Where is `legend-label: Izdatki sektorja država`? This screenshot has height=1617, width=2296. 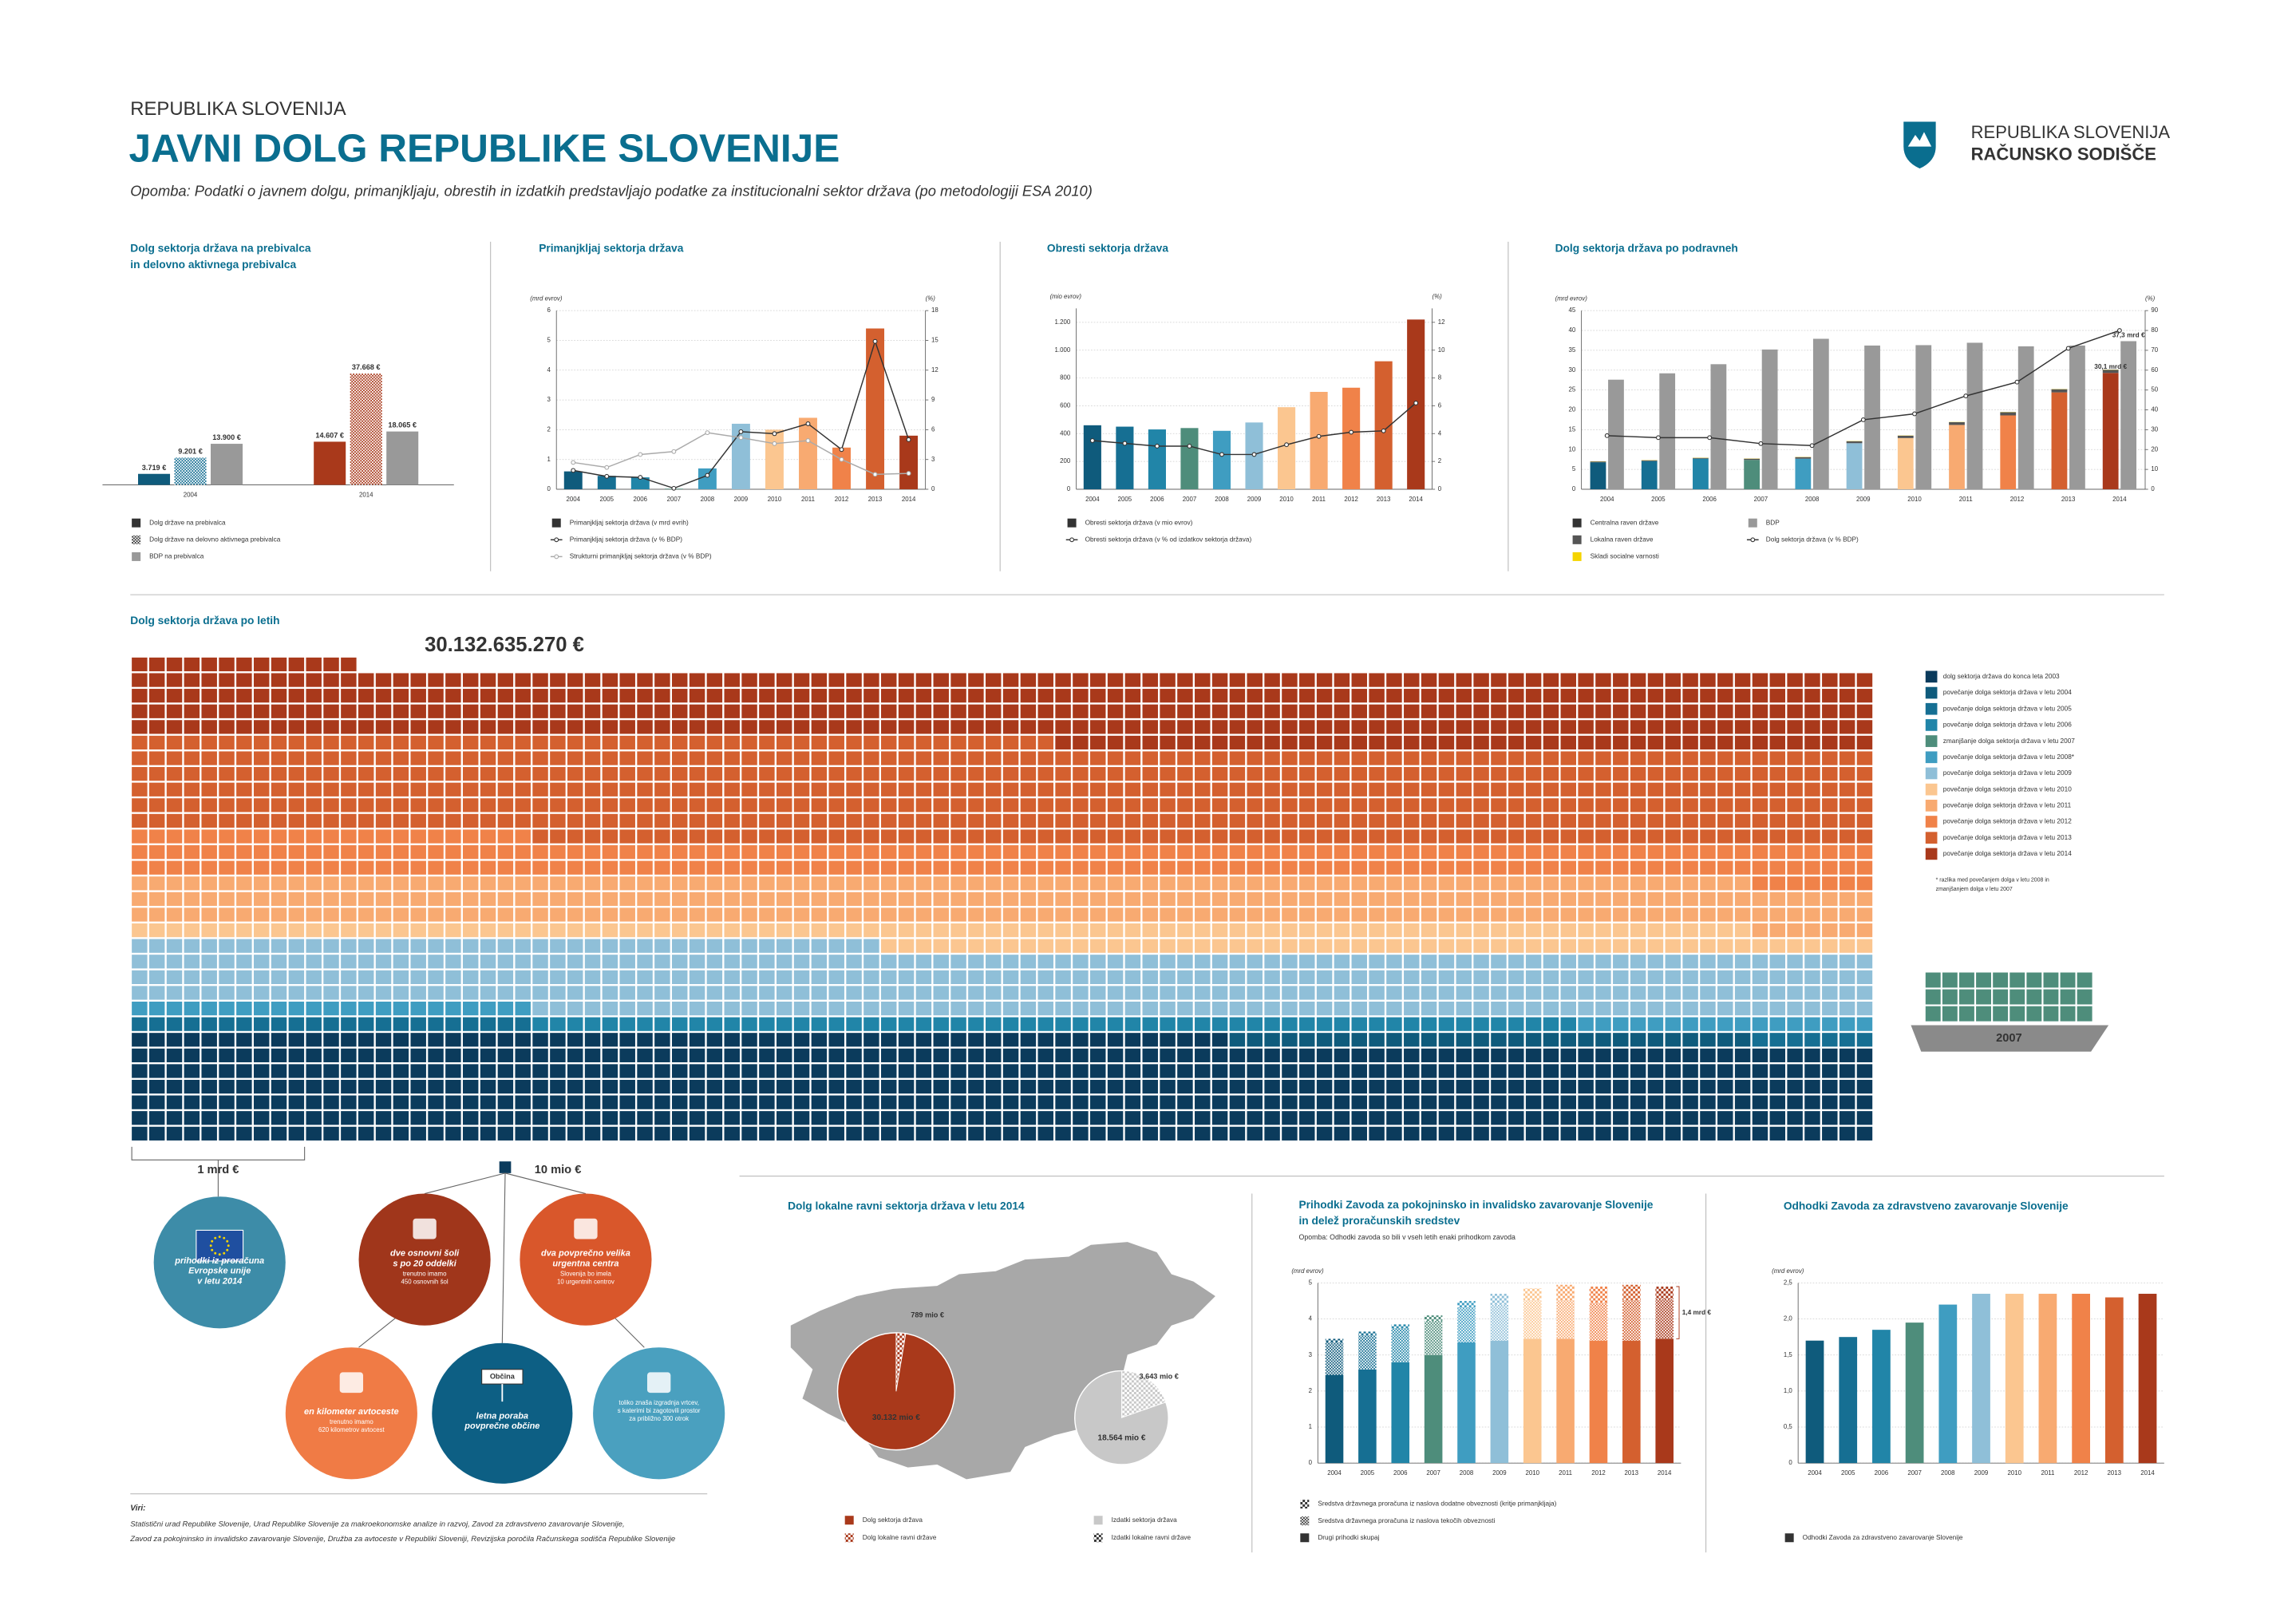 legend-label: Izdatki sektorja država is located at coordinates (1144, 1520).